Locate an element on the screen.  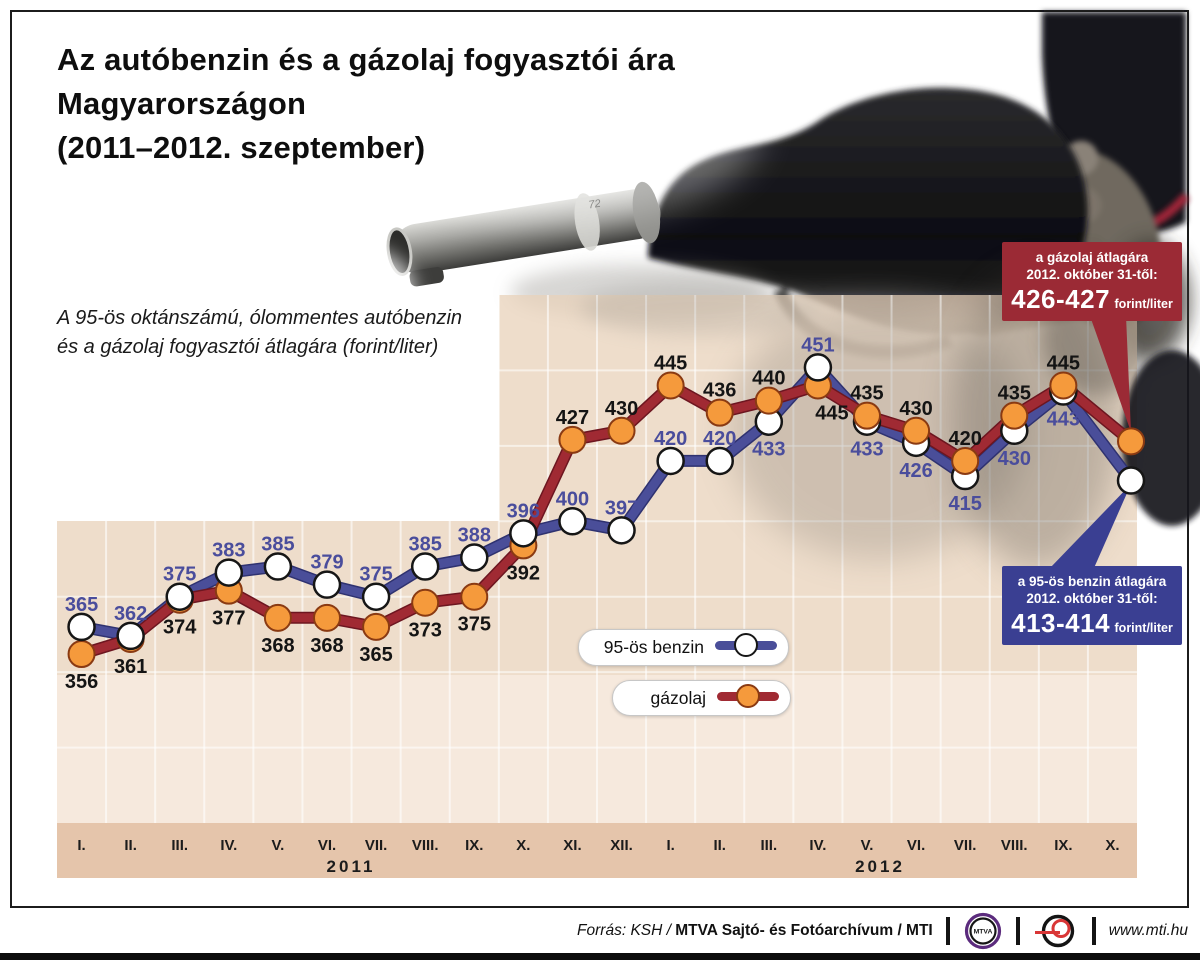
value-label-benzin: 400 is located at coordinates (572, 499).